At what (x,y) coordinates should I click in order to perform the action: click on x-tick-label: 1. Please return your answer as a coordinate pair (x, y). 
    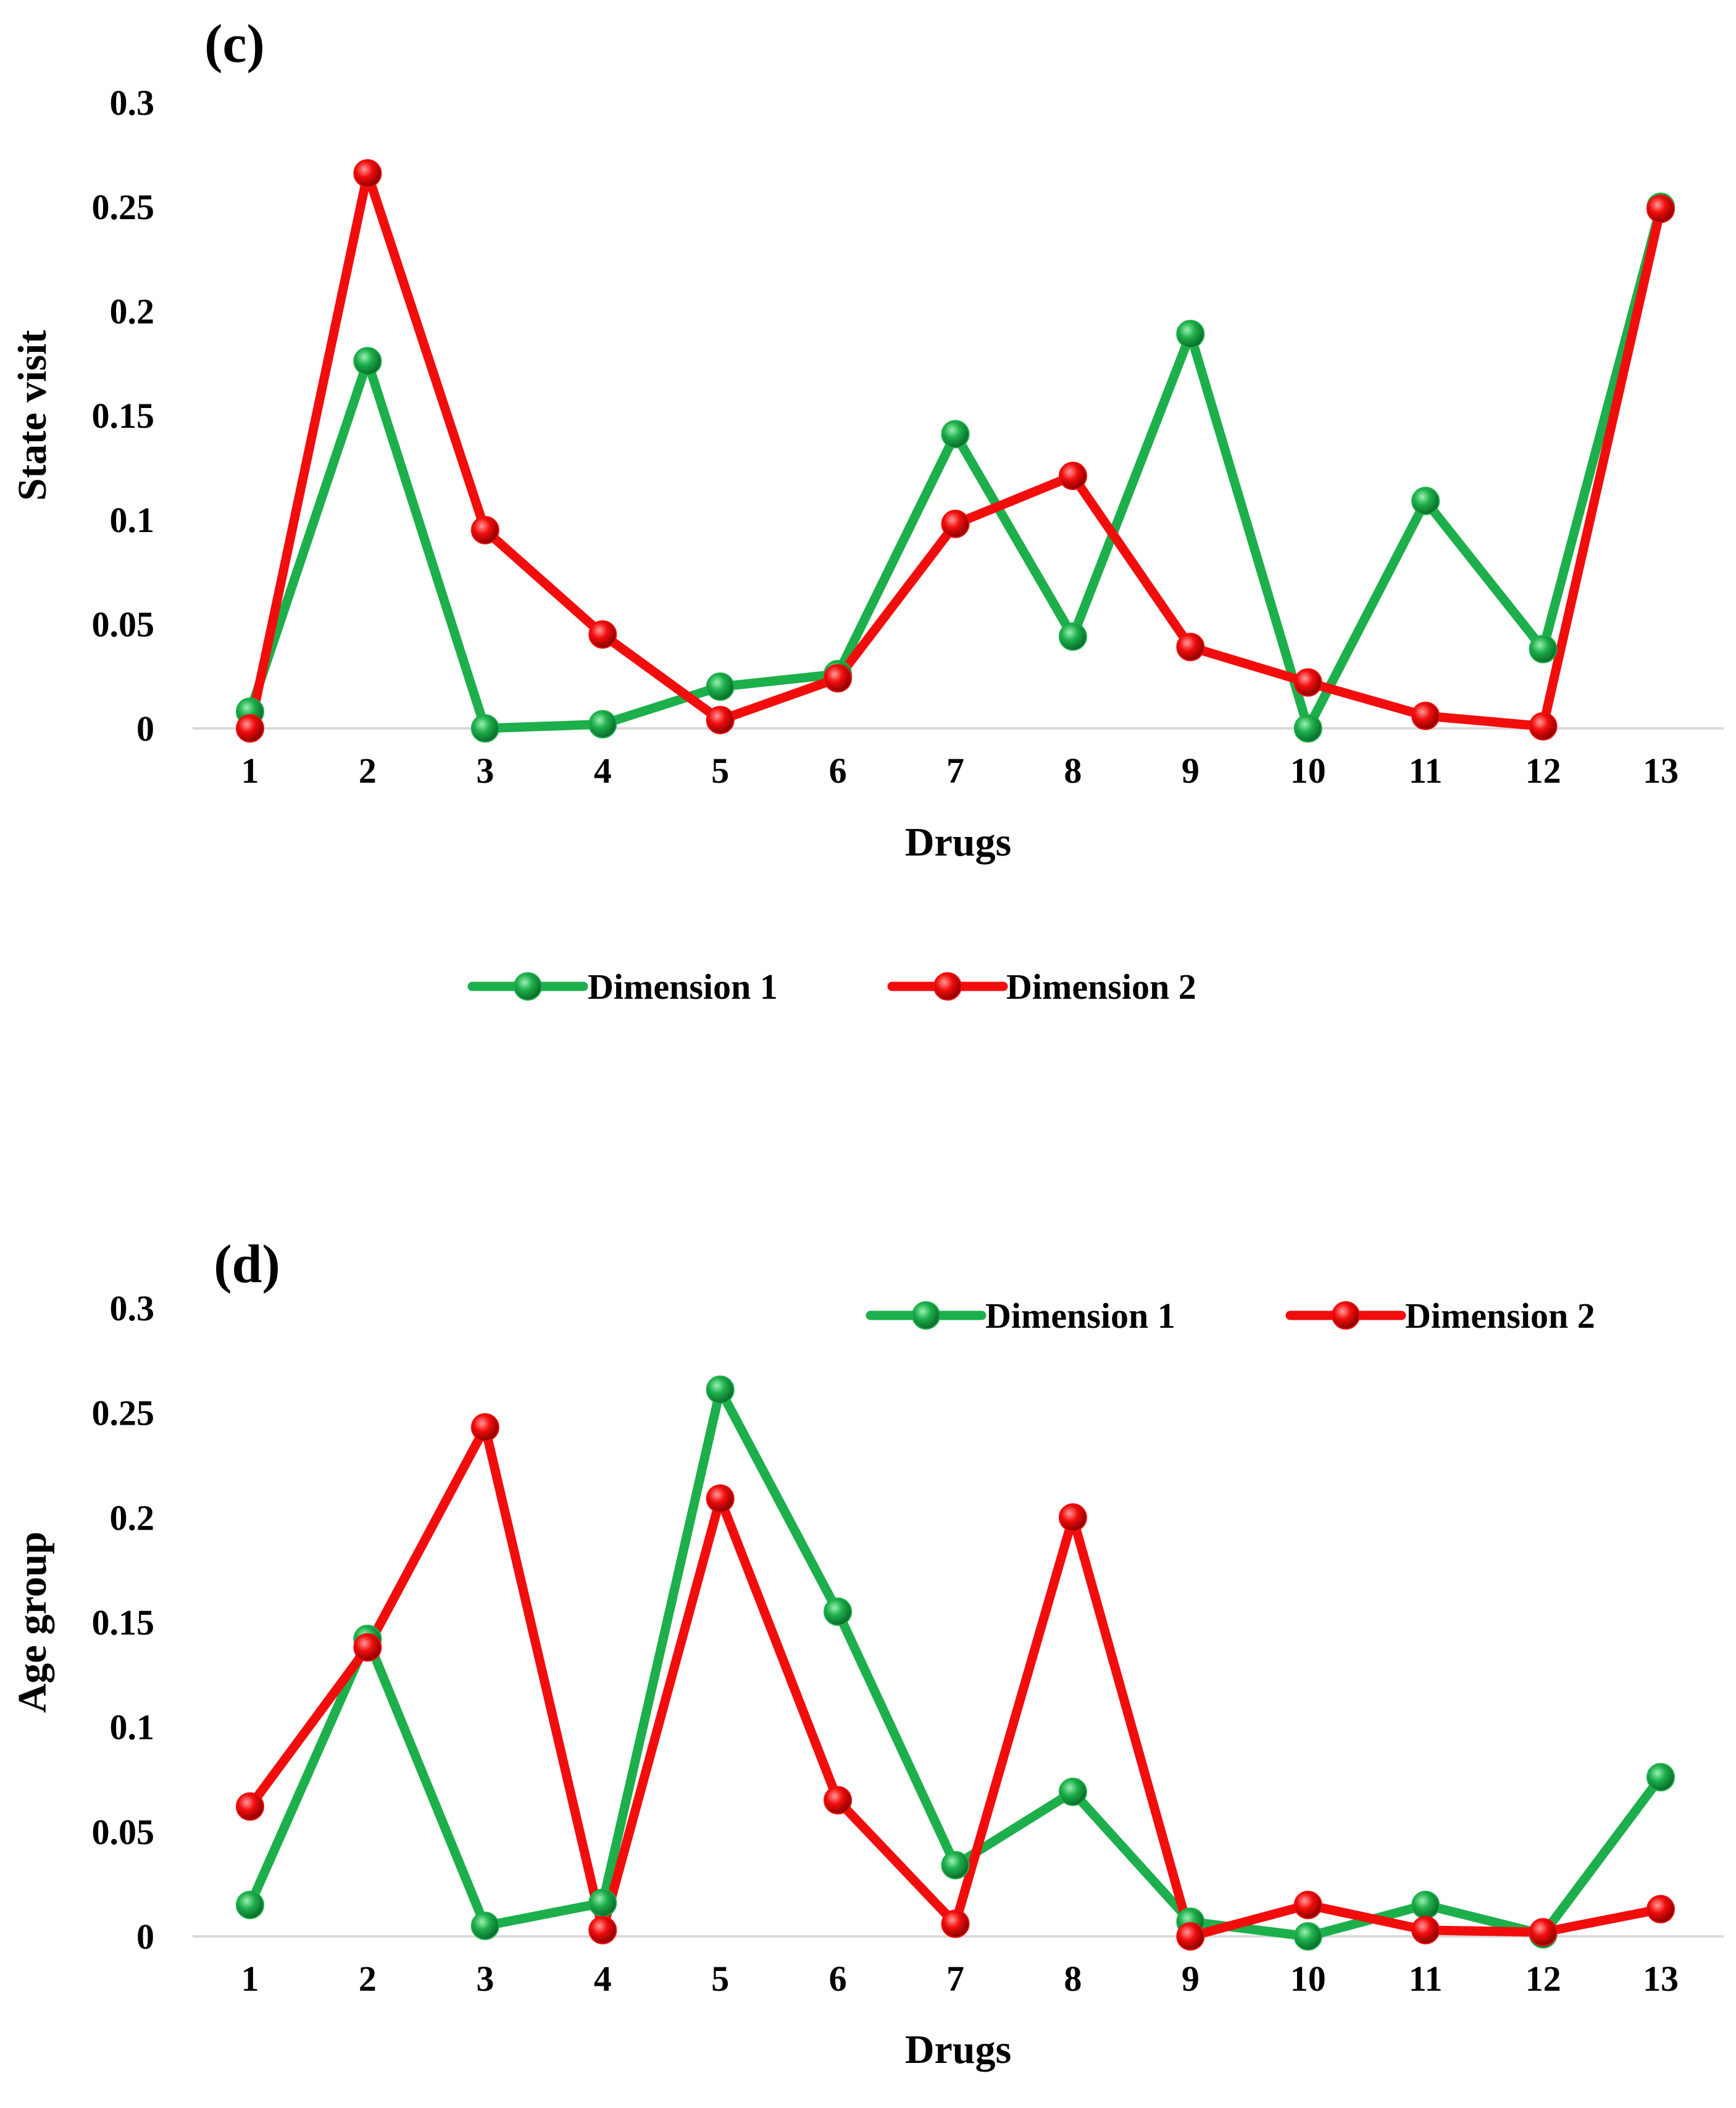
    Looking at the image, I should click on (250, 1979).